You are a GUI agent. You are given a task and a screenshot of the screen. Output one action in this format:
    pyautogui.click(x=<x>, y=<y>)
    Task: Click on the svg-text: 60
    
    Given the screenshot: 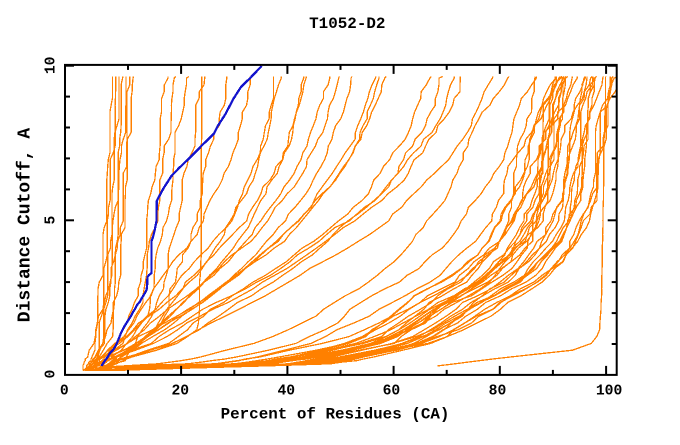 What is the action you would take?
    pyautogui.click(x=392, y=391)
    